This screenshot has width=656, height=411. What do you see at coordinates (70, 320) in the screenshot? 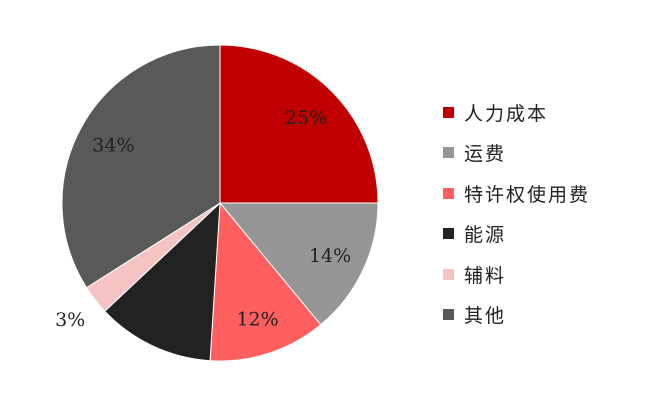
I see `data-label-4: 3%` at bounding box center [70, 320].